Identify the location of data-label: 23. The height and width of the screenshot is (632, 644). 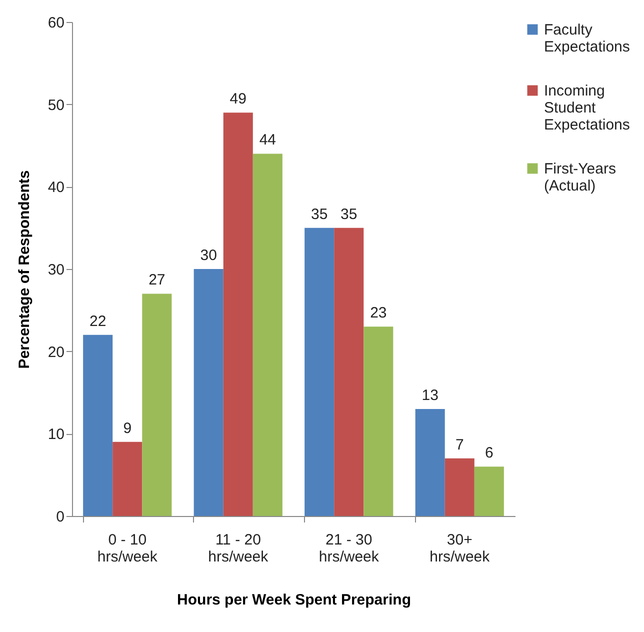
(378, 313).